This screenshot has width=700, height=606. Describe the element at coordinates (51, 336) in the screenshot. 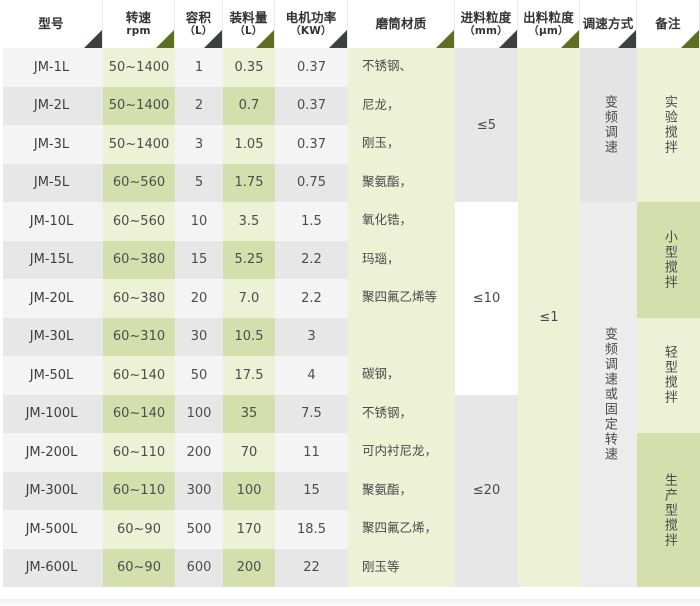

I see `cell-model: JM-30L` at that location.